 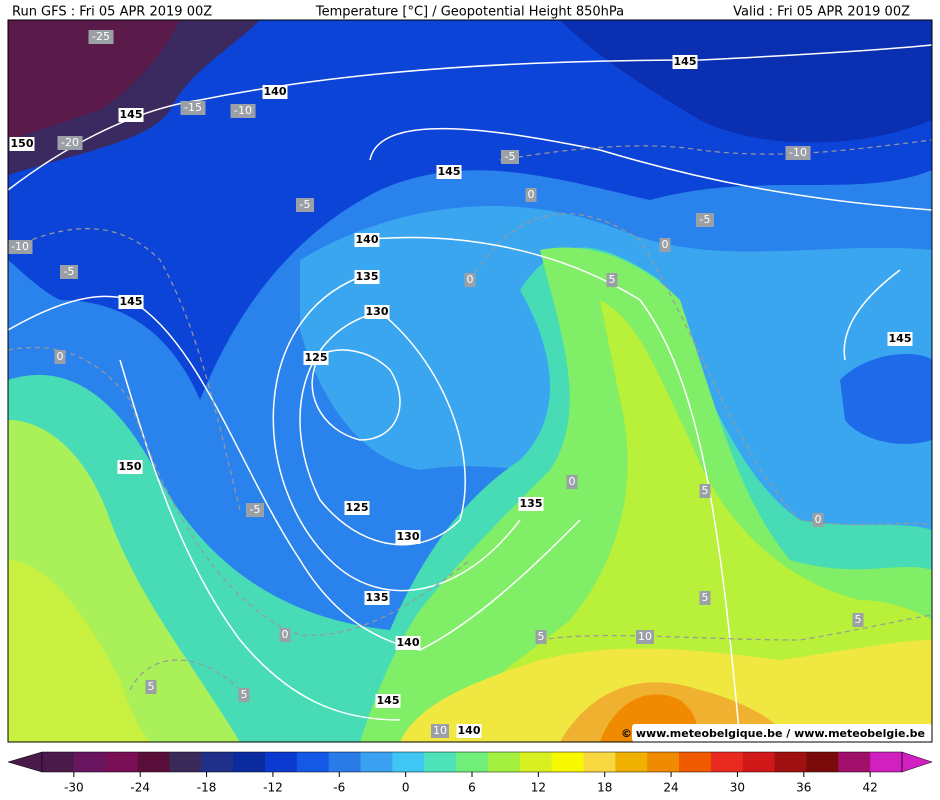 What do you see at coordinates (339, 788) in the screenshot?
I see `colorbar-tick-label: -6` at bounding box center [339, 788].